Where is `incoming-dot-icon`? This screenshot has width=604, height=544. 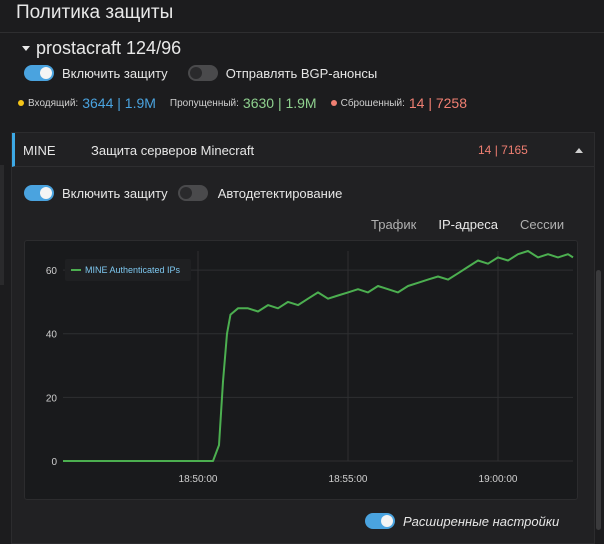 incoming-dot-icon is located at coordinates (21, 103).